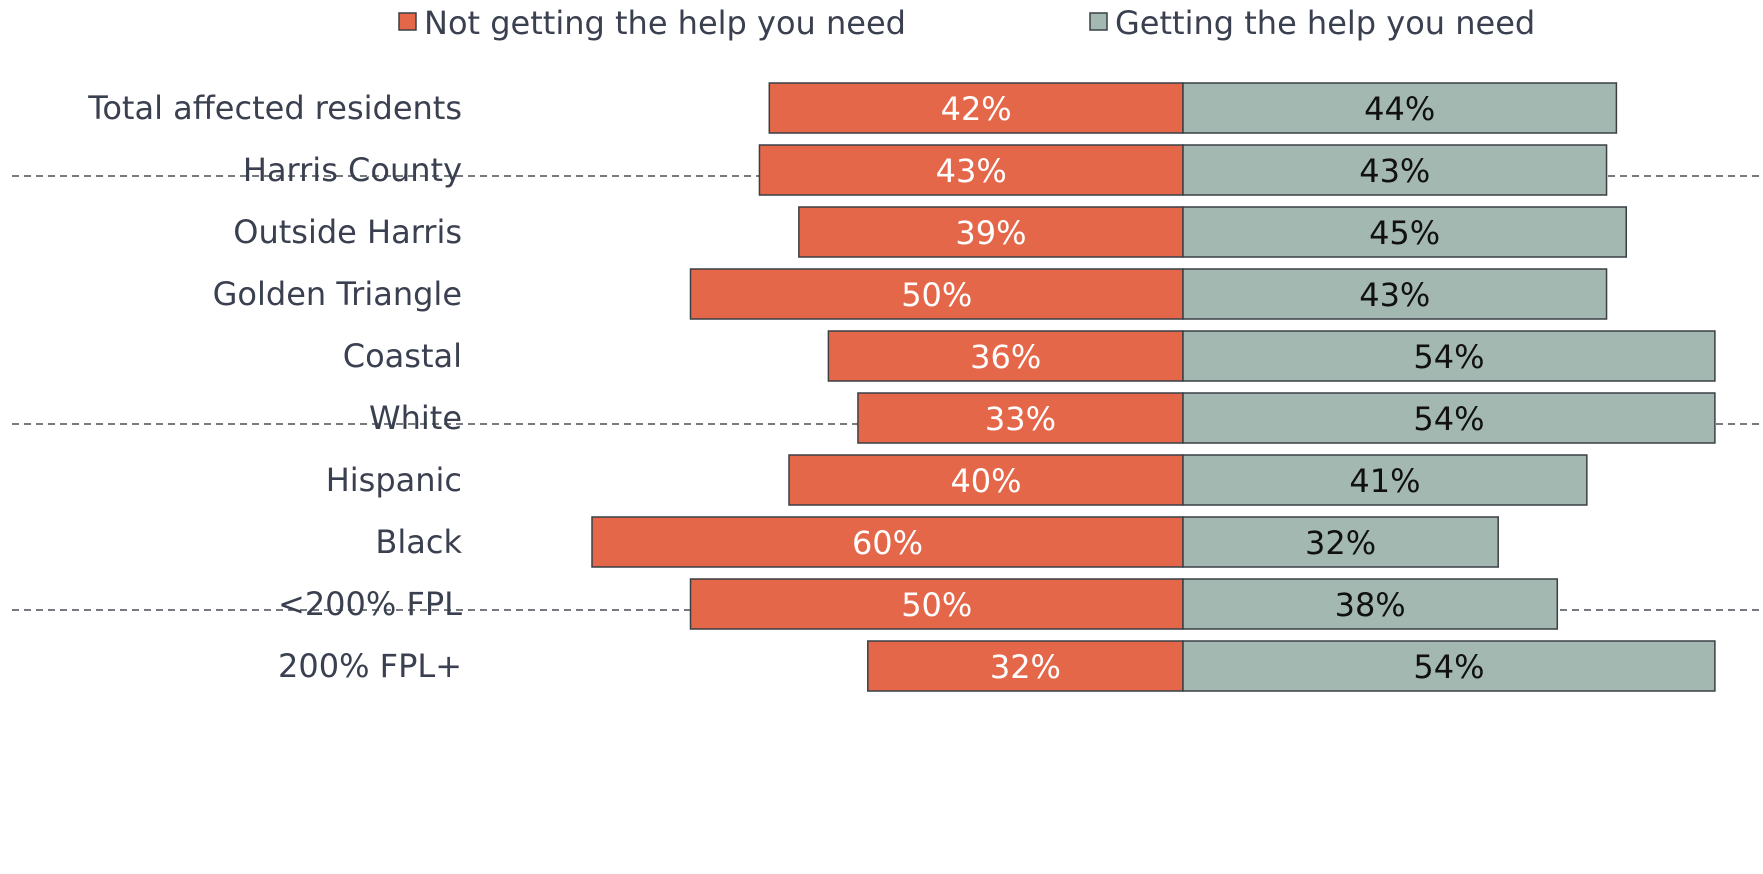  I want to click on data-label-not-getting-help: 42%, so click(976, 109).